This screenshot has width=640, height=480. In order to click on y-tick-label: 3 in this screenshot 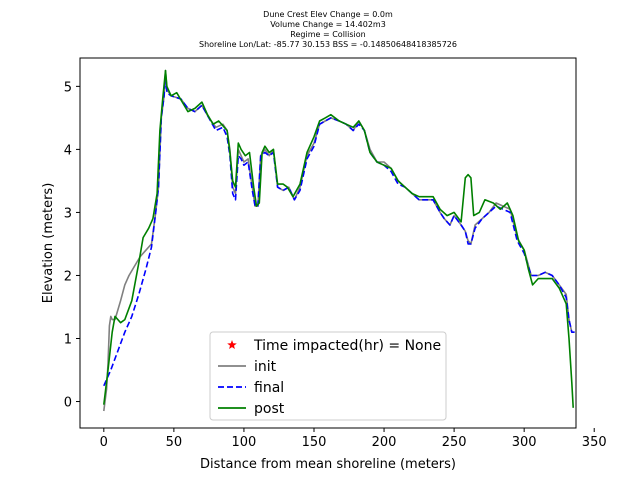, I will do `click(68, 213)`.